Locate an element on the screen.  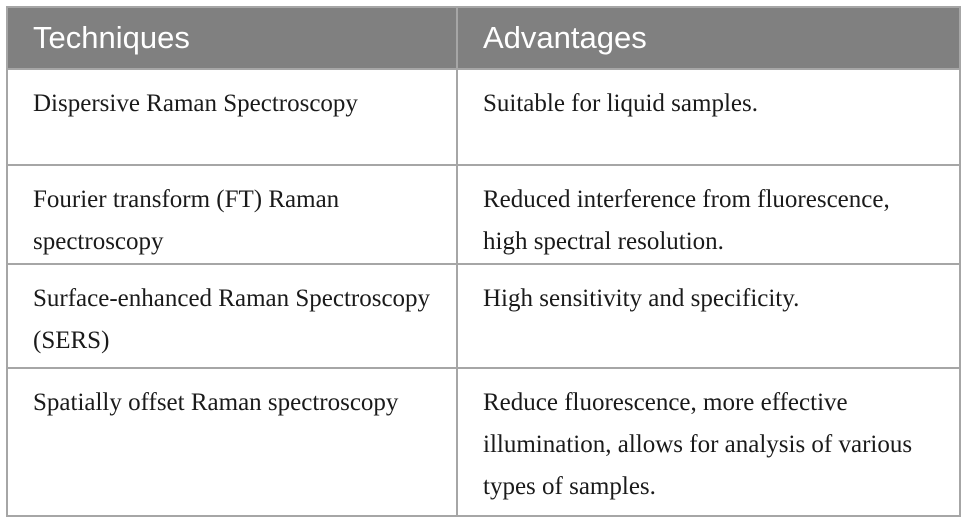
header-techniques: Techniques is located at coordinates (232, 38).